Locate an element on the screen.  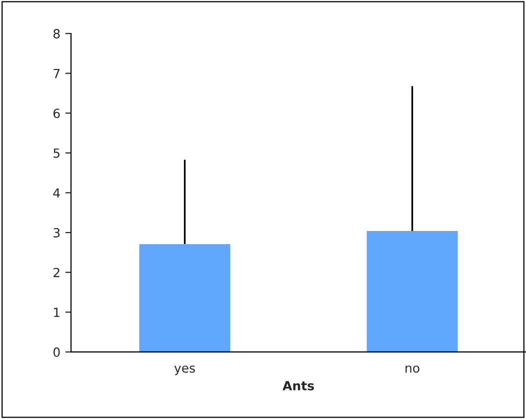
y-tick-label: 7 is located at coordinates (57, 73).